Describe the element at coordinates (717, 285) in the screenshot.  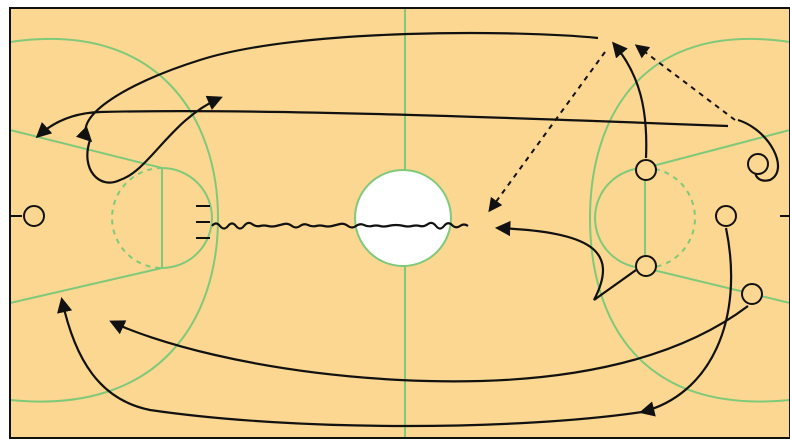
I see `right-lane-bottom` at that location.